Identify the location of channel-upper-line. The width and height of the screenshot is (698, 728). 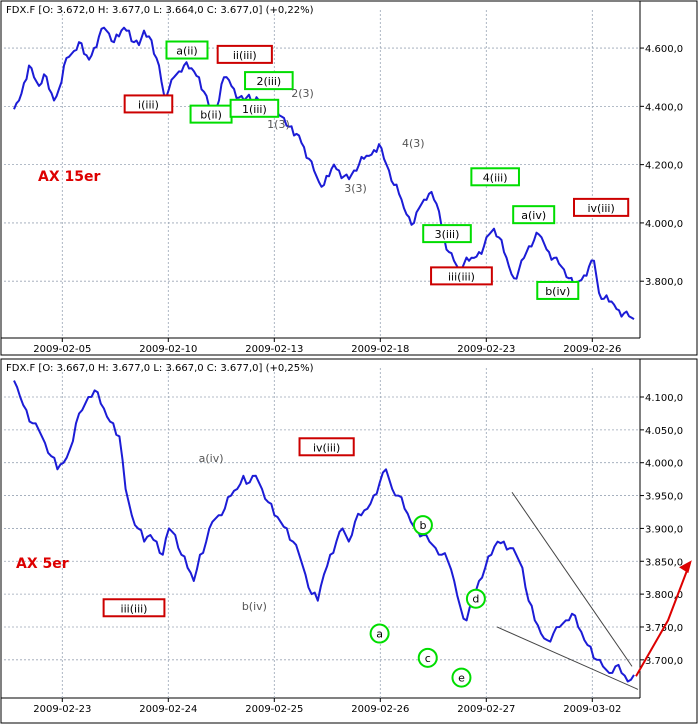
(572, 579).